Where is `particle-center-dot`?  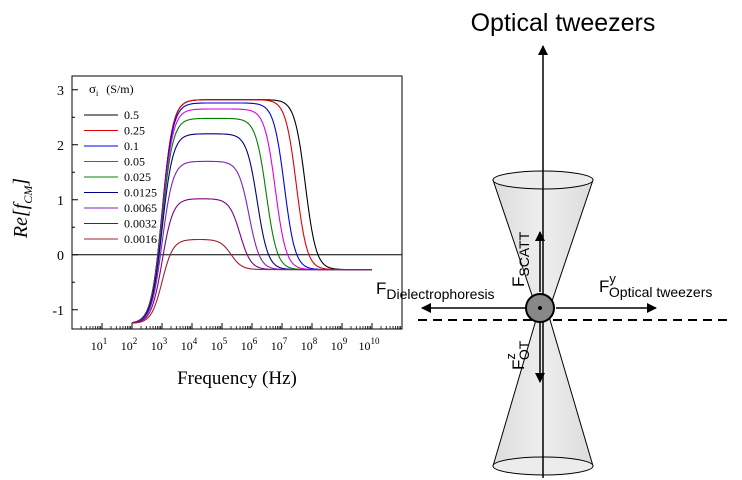
particle-center-dot is located at coordinates (540, 308).